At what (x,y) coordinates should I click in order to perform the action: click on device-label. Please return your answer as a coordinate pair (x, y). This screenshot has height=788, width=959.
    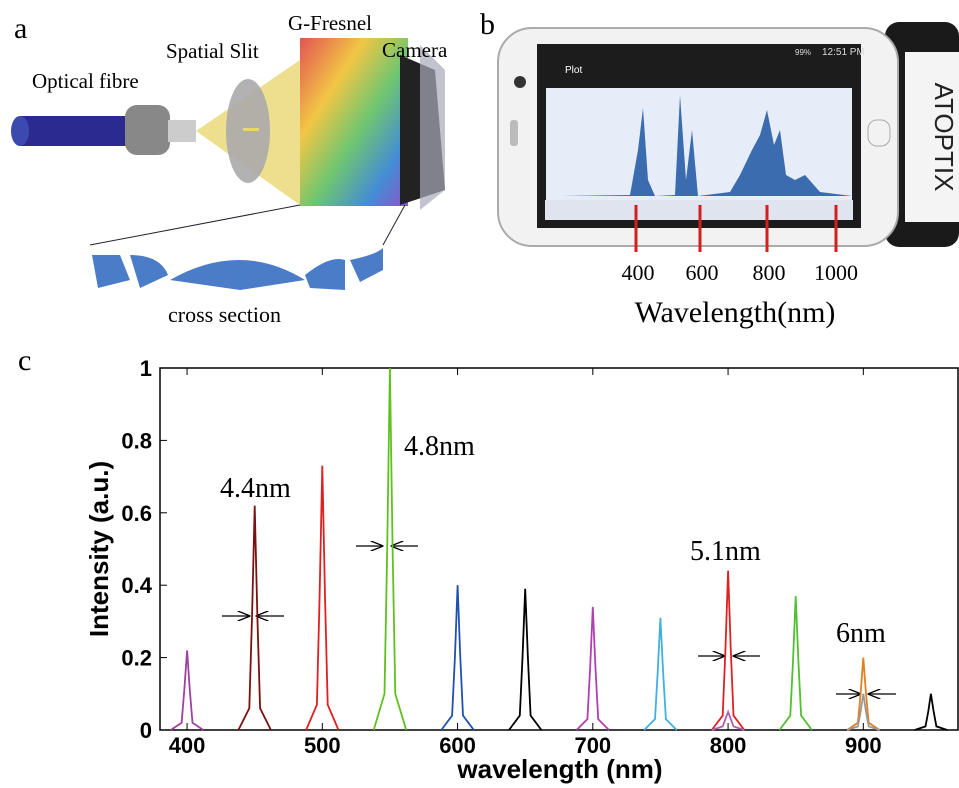
    Looking at the image, I should click on (932, 137).